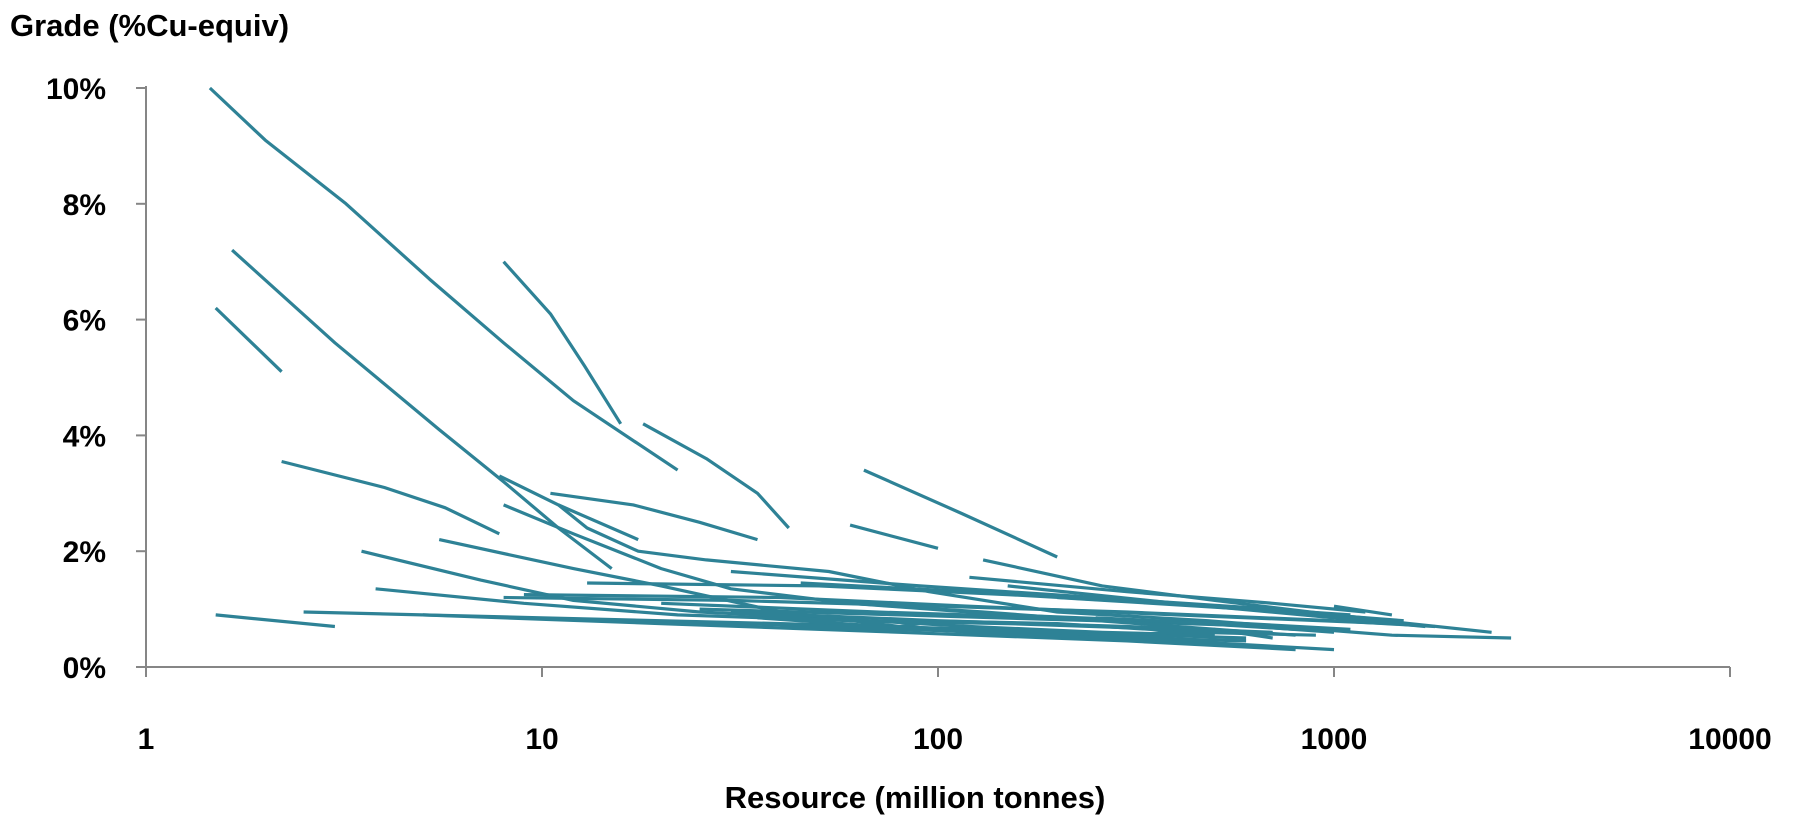  I want to click on x-tick-label: 1, so click(146, 739).